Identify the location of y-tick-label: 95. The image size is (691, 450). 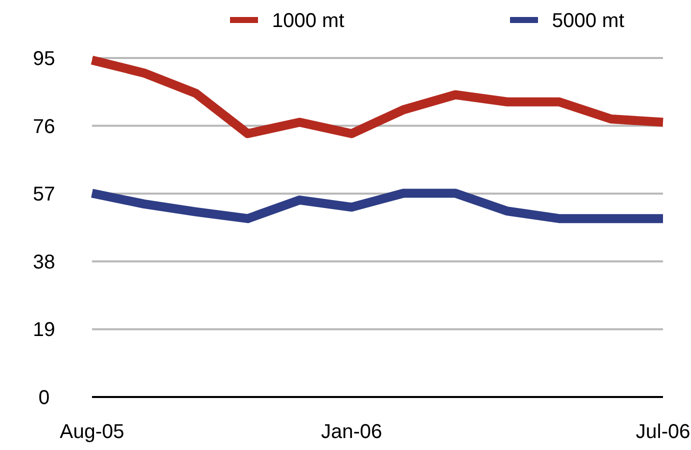
(44, 59).